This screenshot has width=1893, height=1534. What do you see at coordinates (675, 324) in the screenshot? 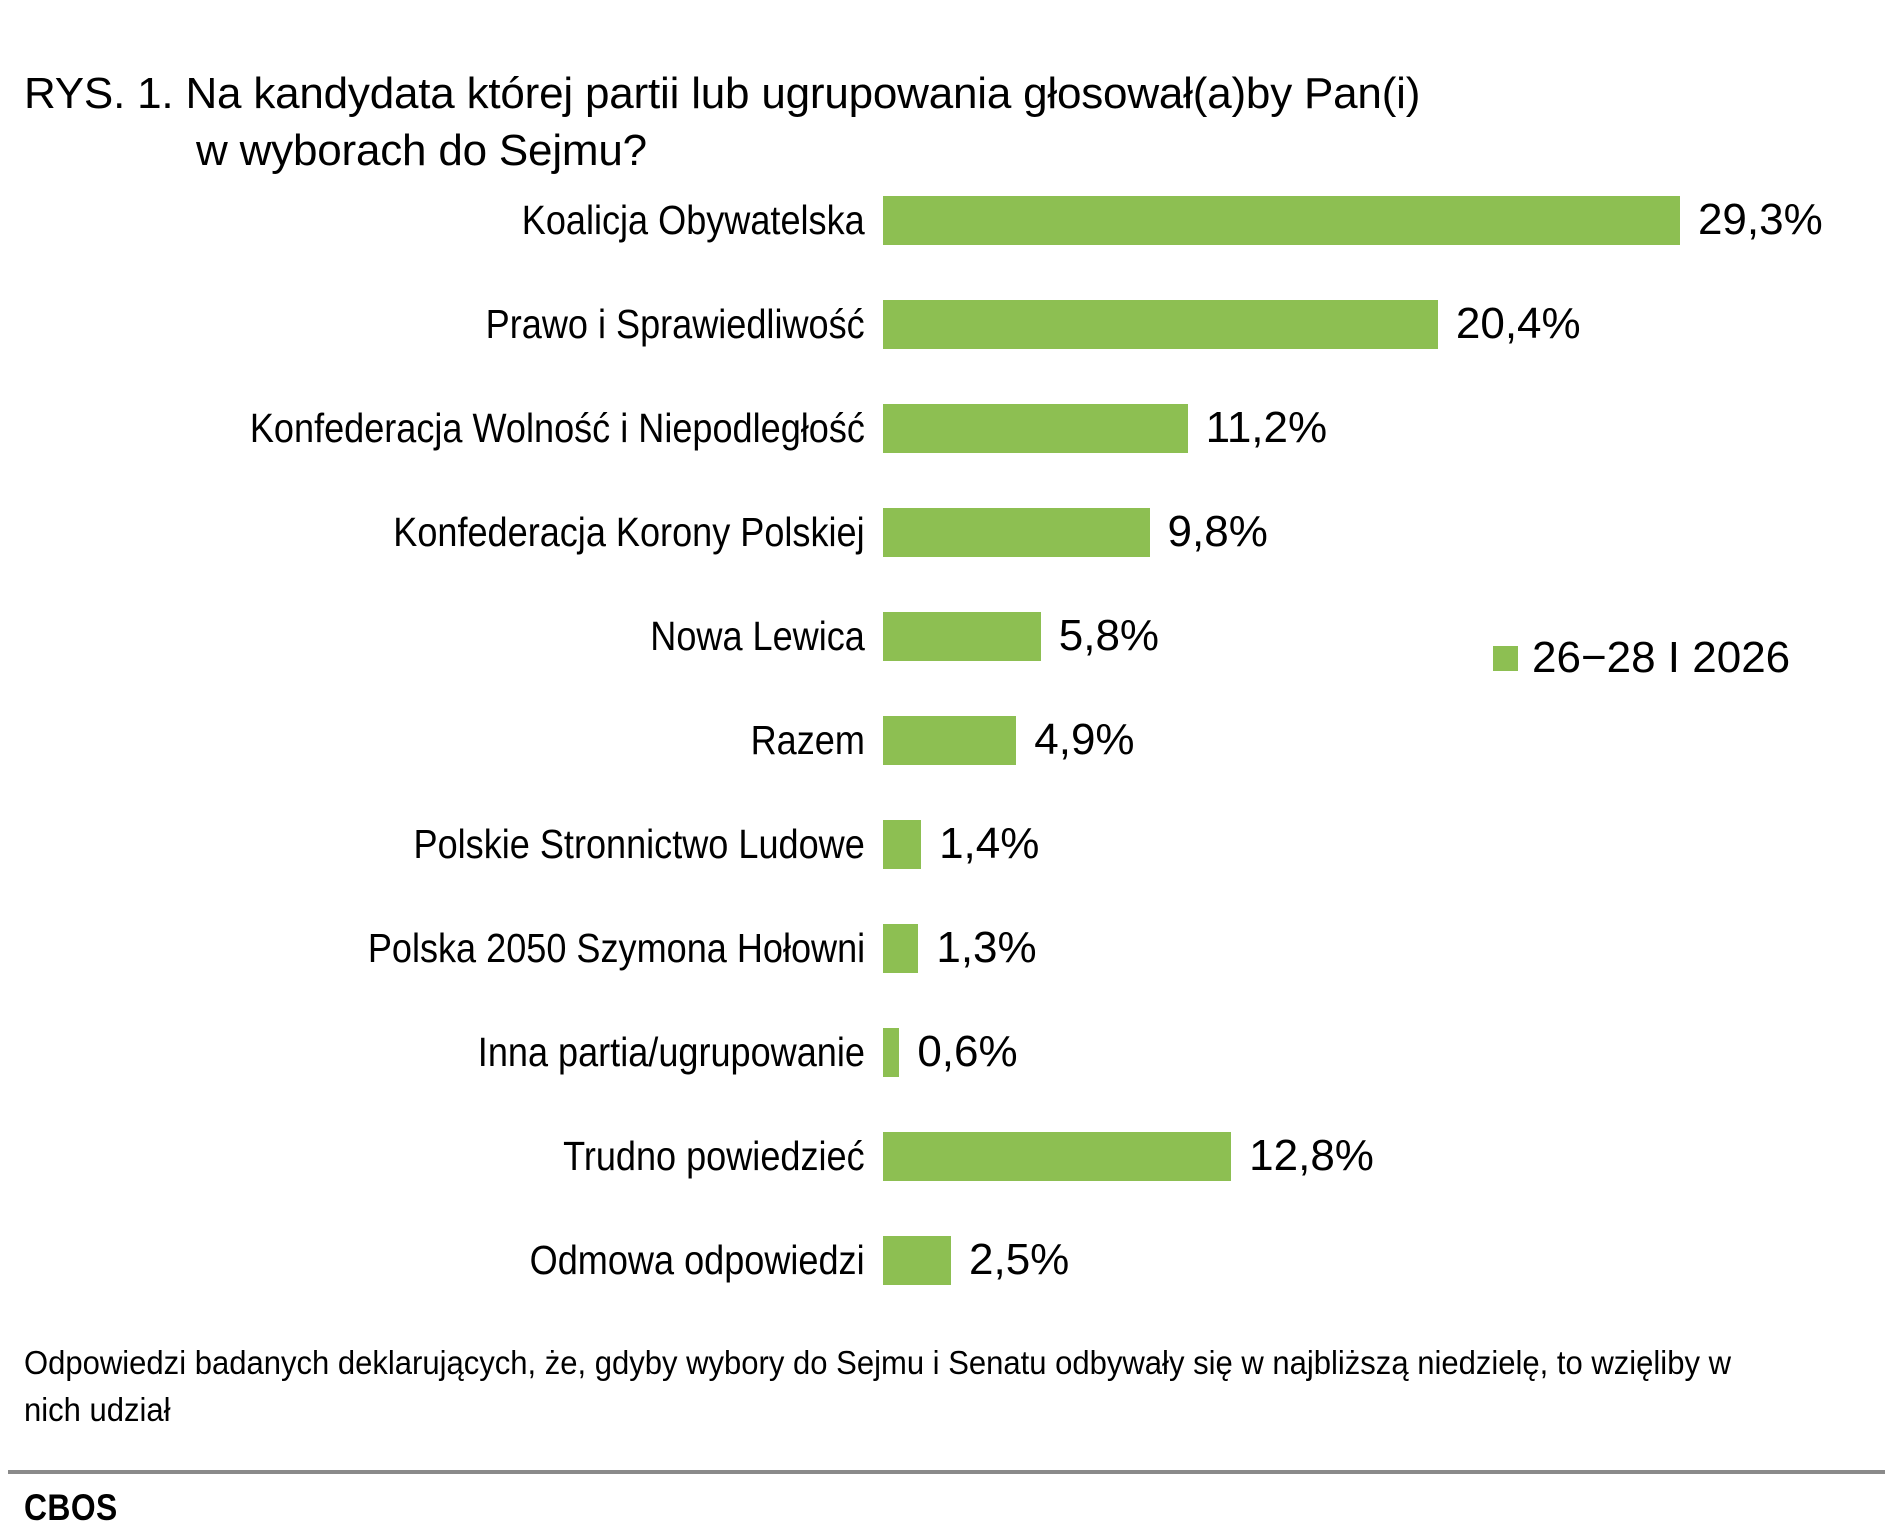
I see `category-label: Prawo i Sprawiedliwość` at bounding box center [675, 324].